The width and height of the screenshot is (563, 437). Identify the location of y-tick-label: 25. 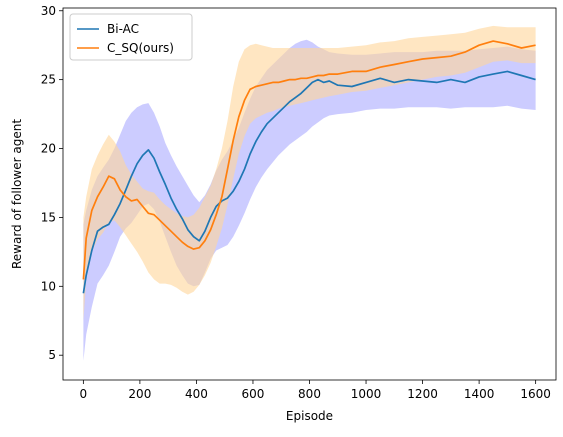
(48, 80).